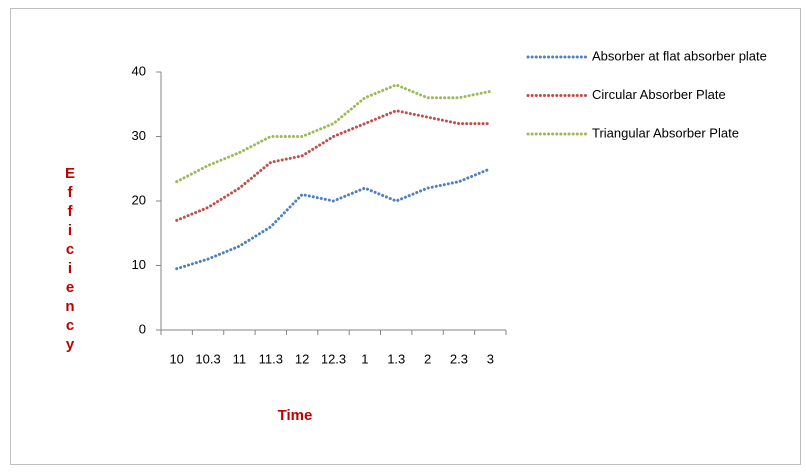  What do you see at coordinates (333, 358) in the screenshot?
I see `x-tick-label: 12.3` at bounding box center [333, 358].